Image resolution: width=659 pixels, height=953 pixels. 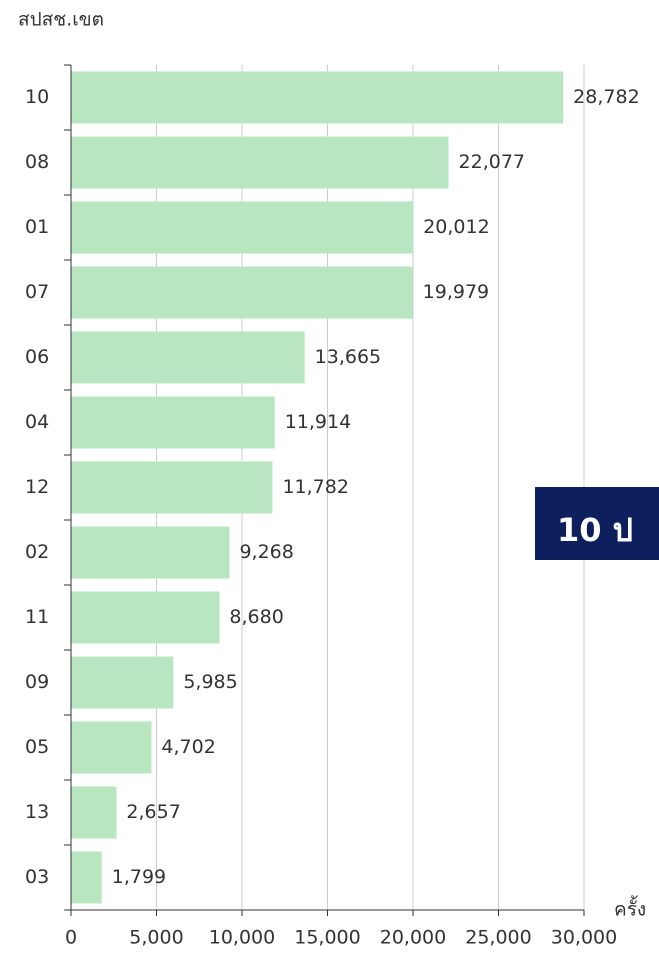 What do you see at coordinates (318, 422) in the screenshot?
I see `value-label: 11,914` at bounding box center [318, 422].